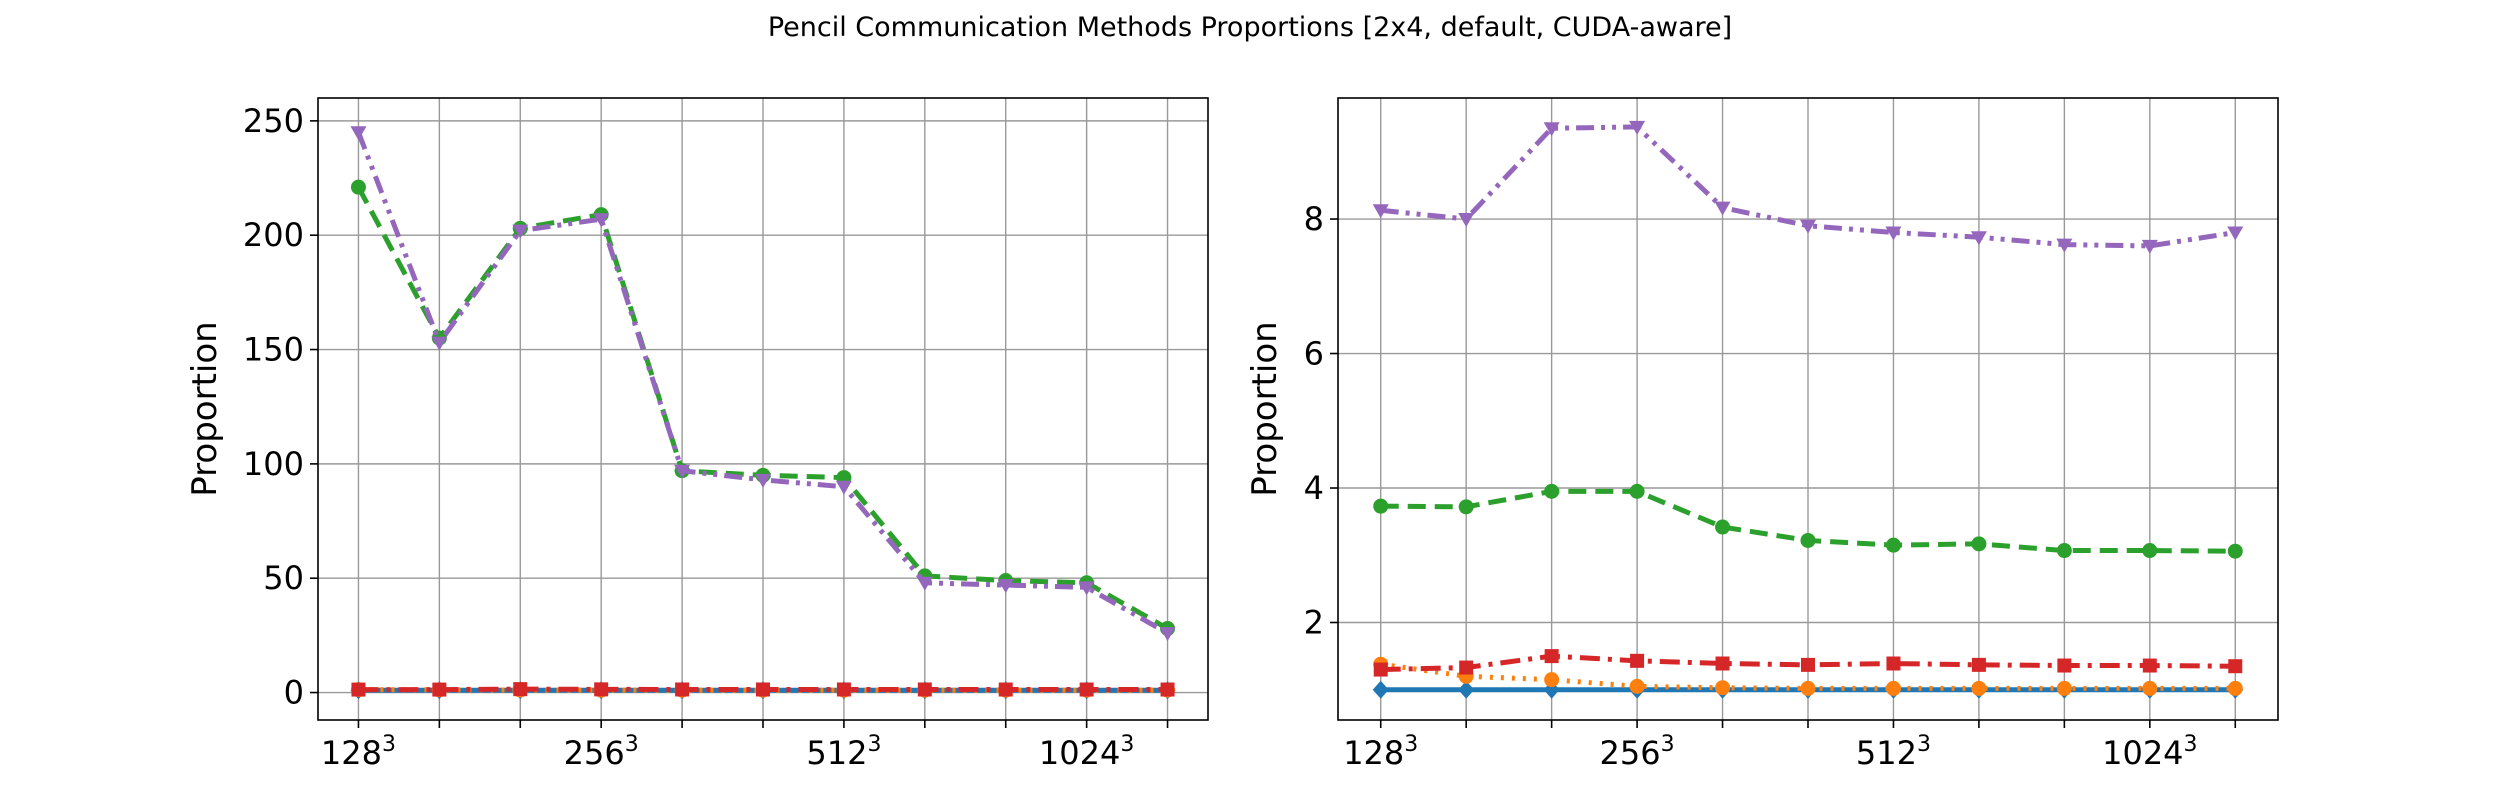  Describe the element at coordinates (273, 235) in the screenshot. I see `y-tick-label: 200` at that location.